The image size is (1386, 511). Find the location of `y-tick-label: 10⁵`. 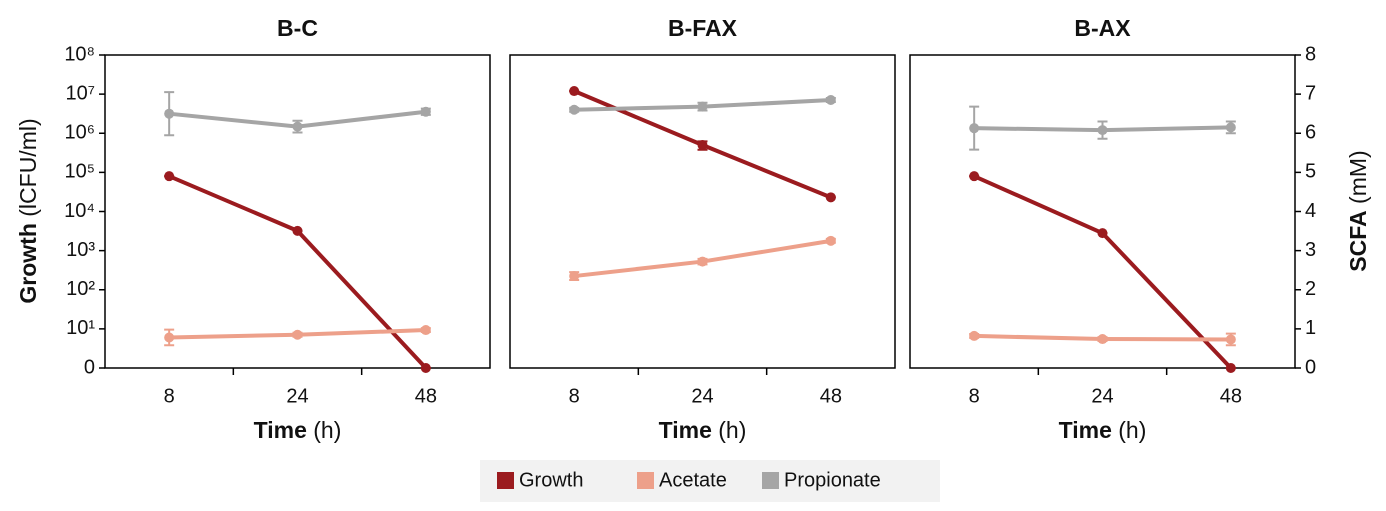

y-tick-label: 10⁵ is located at coordinates (79, 172).